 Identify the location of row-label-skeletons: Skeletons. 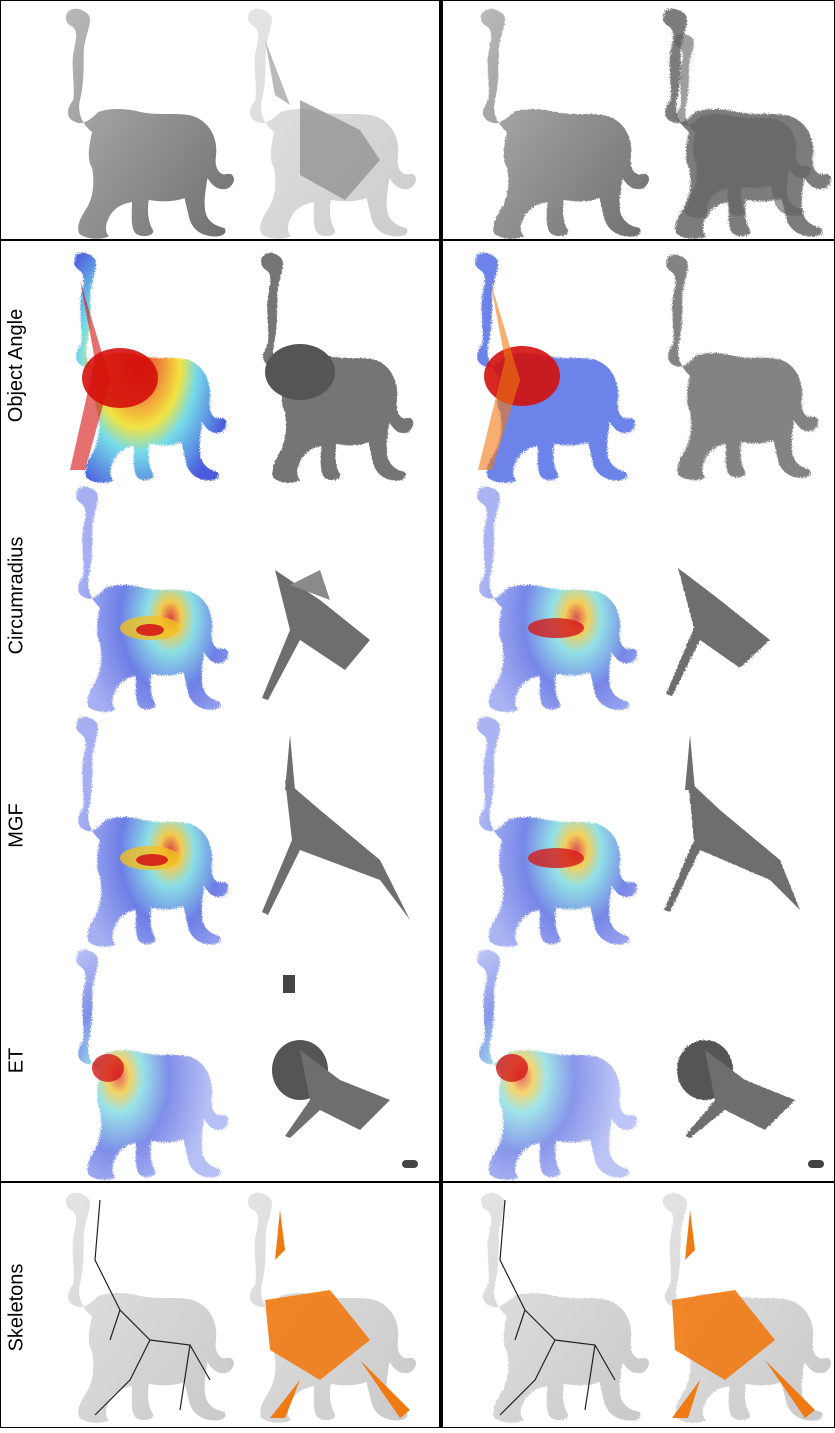
(17, 1307).